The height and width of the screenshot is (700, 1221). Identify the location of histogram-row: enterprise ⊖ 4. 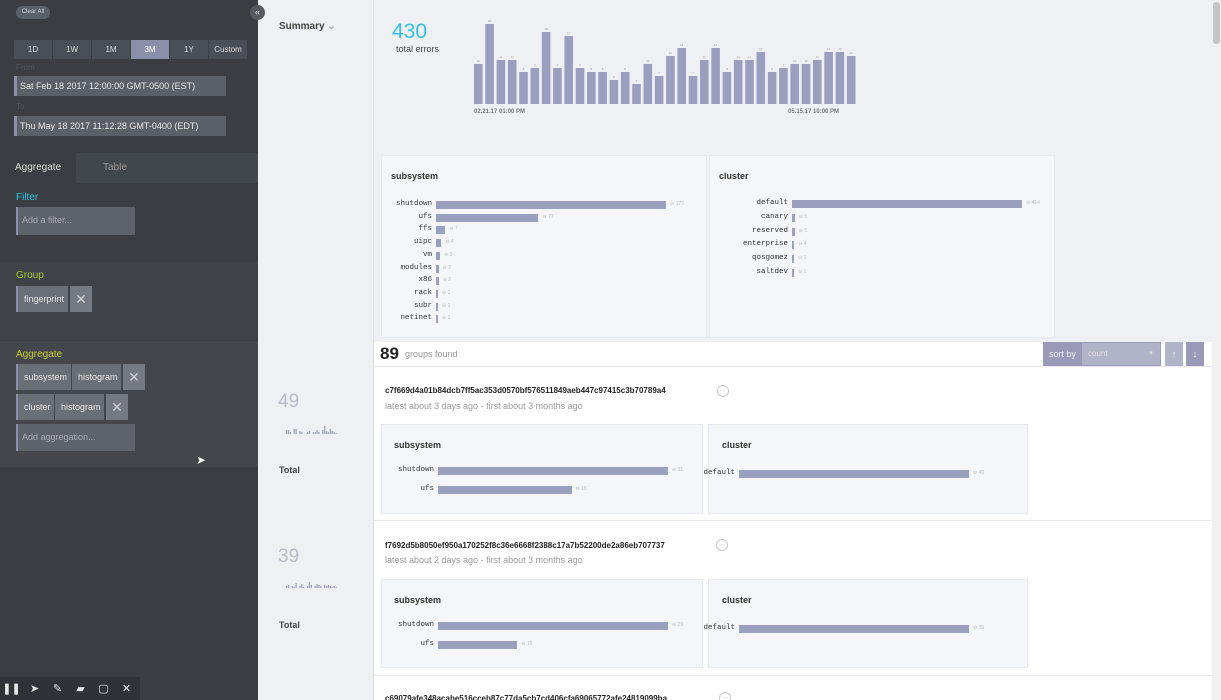
(758, 245).